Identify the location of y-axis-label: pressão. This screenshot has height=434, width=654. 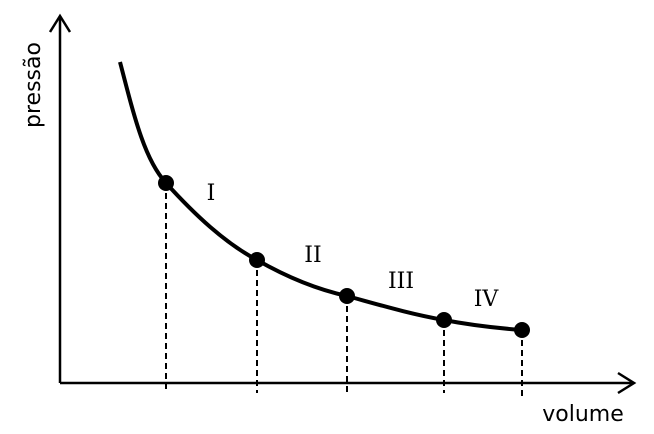
(33, 85).